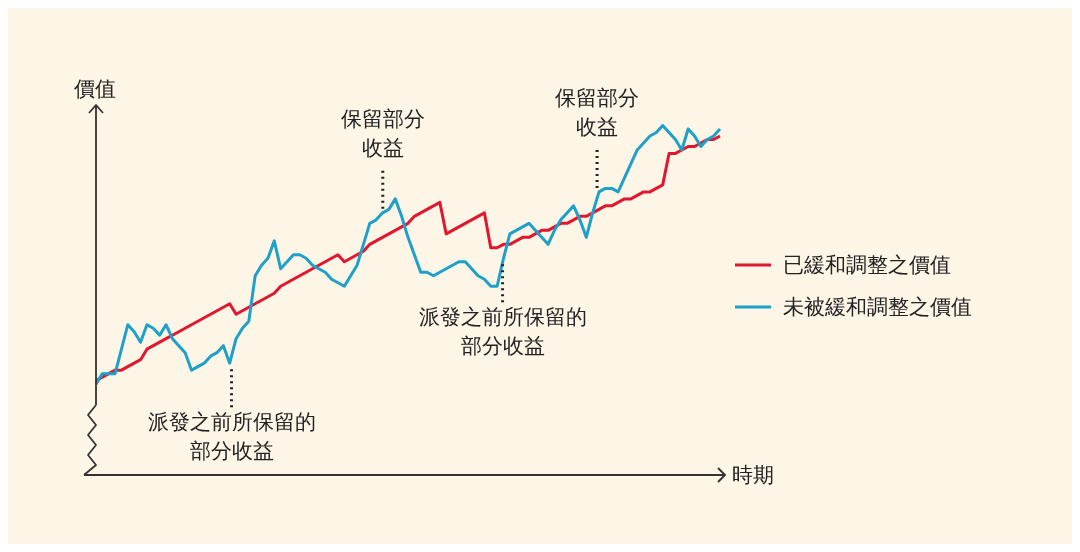  What do you see at coordinates (867, 265) in the screenshot?
I see `legend-label: 已緩和調整之價值` at bounding box center [867, 265].